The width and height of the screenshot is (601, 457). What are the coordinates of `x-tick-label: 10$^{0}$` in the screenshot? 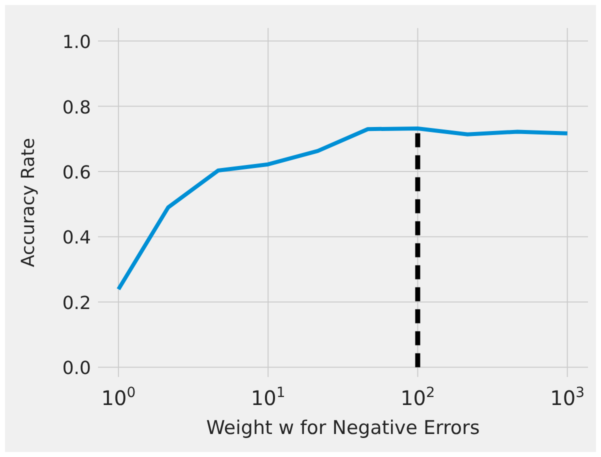 It's located at (118, 397).